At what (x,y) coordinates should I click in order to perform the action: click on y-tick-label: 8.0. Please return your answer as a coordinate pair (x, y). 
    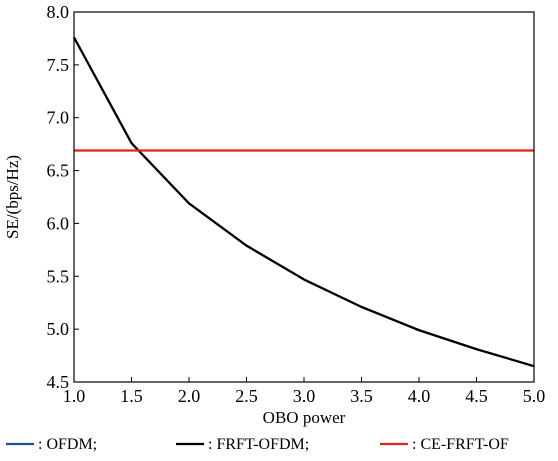
    Looking at the image, I should click on (58, 12).